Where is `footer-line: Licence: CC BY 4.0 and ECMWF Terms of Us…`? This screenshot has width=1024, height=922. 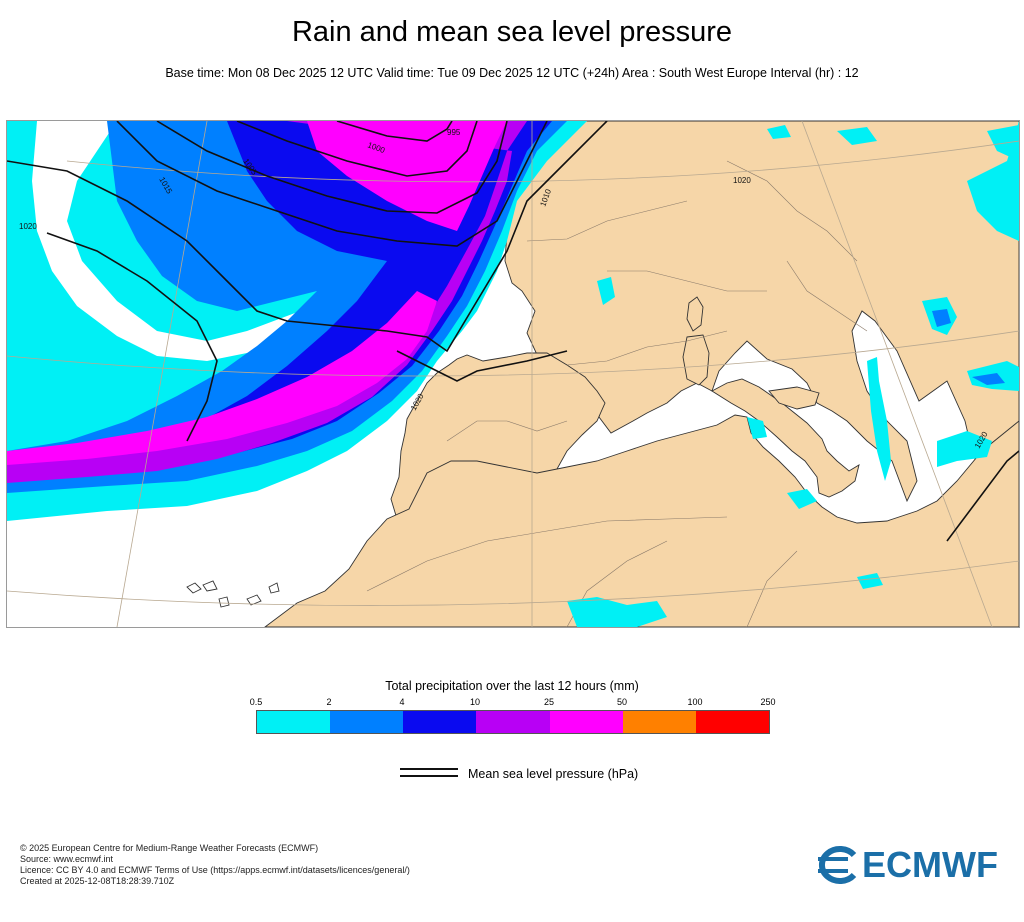
footer-line: Licence: CC BY 4.0 and ECMWF Terms of Us… is located at coordinates (215, 870).